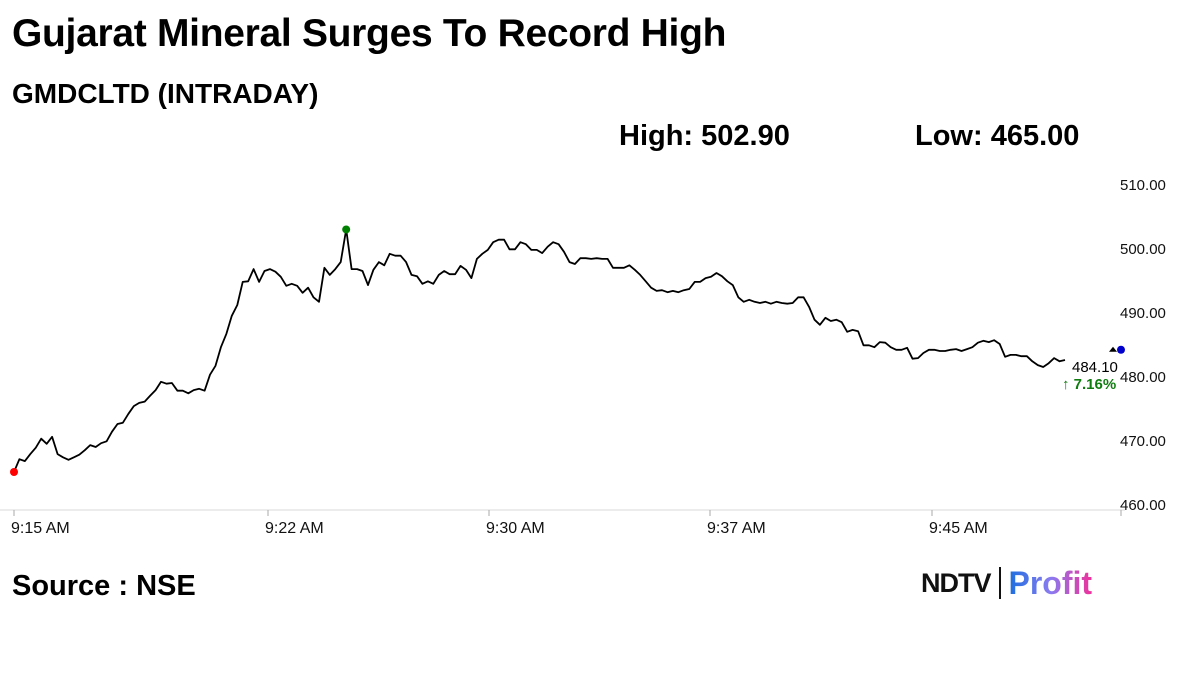 The height and width of the screenshot is (675, 1200). Describe the element at coordinates (515, 528) in the screenshot. I see `x-tick-label: 9:30 AM` at that location.